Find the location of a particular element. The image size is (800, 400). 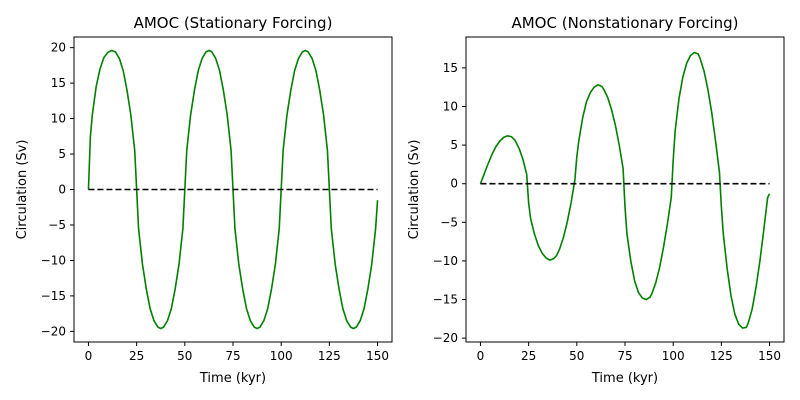

y-ticks: −20 −15 −10 −5 0 5 10 15 is located at coordinates (449, 203).